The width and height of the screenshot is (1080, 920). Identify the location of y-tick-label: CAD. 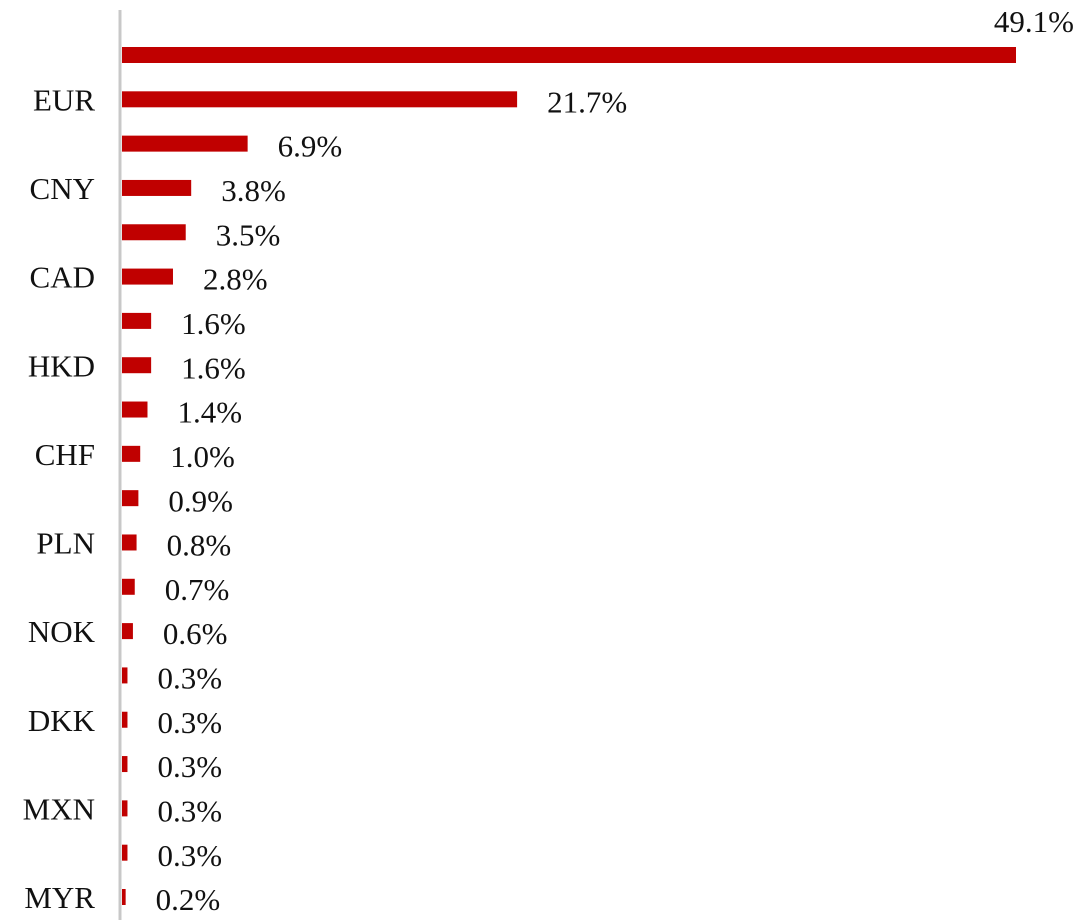
(62, 277).